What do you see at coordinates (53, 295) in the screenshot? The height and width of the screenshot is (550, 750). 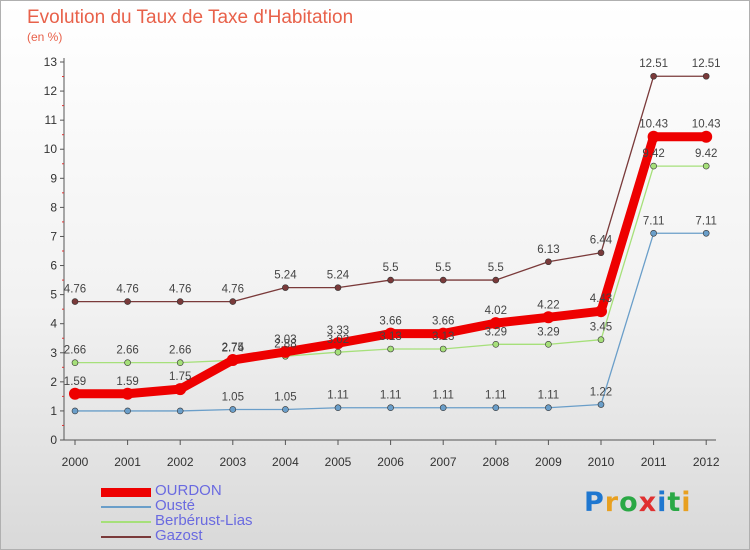 I see `y-tick-label: 5` at bounding box center [53, 295].